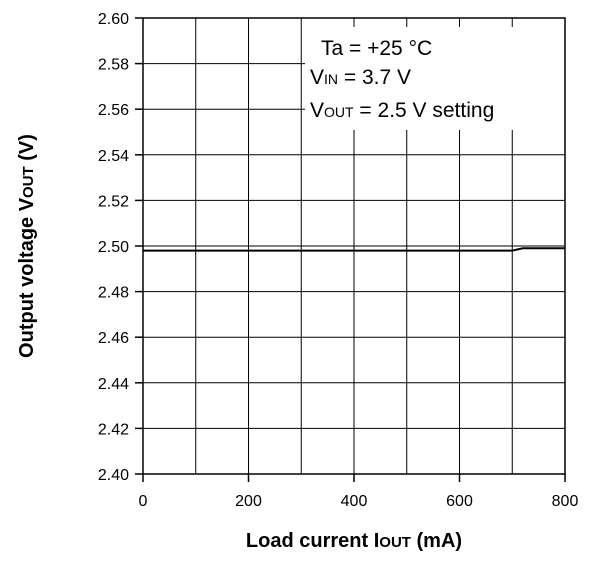 This screenshot has width=590, height=562. Describe the element at coordinates (402, 110) in the screenshot. I see `annotation-output-setting: VOUT = 2.5 V setting` at that location.